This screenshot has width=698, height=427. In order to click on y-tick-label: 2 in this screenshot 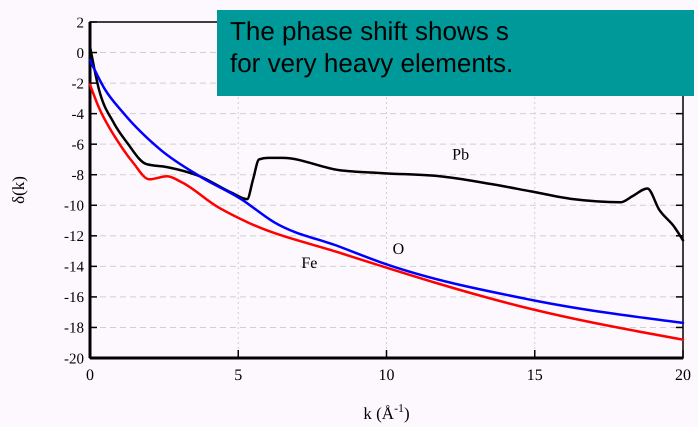, I will do `click(80, 23)`.